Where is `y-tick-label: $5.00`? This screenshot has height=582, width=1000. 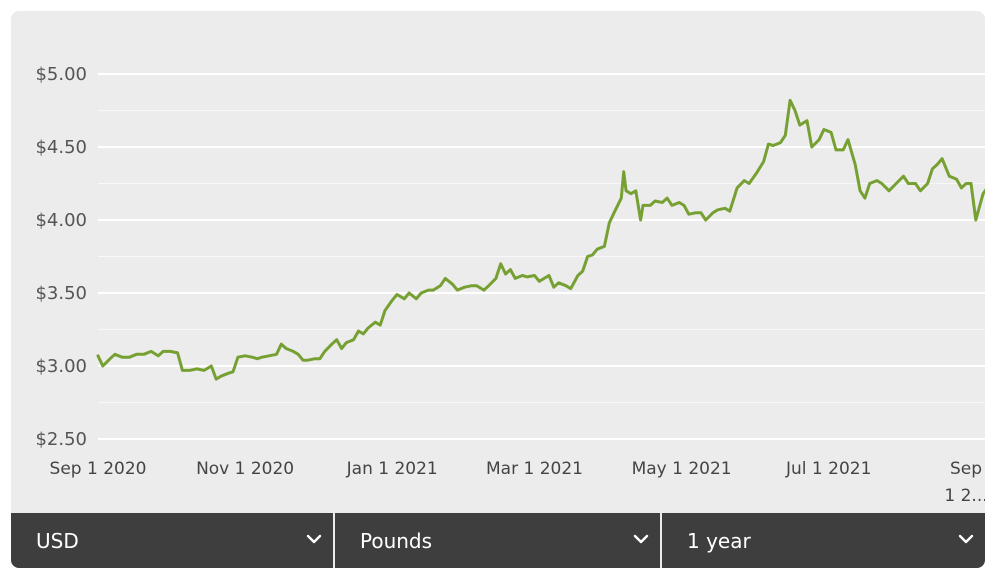
y-tick-label: $5.00 is located at coordinates (61, 74).